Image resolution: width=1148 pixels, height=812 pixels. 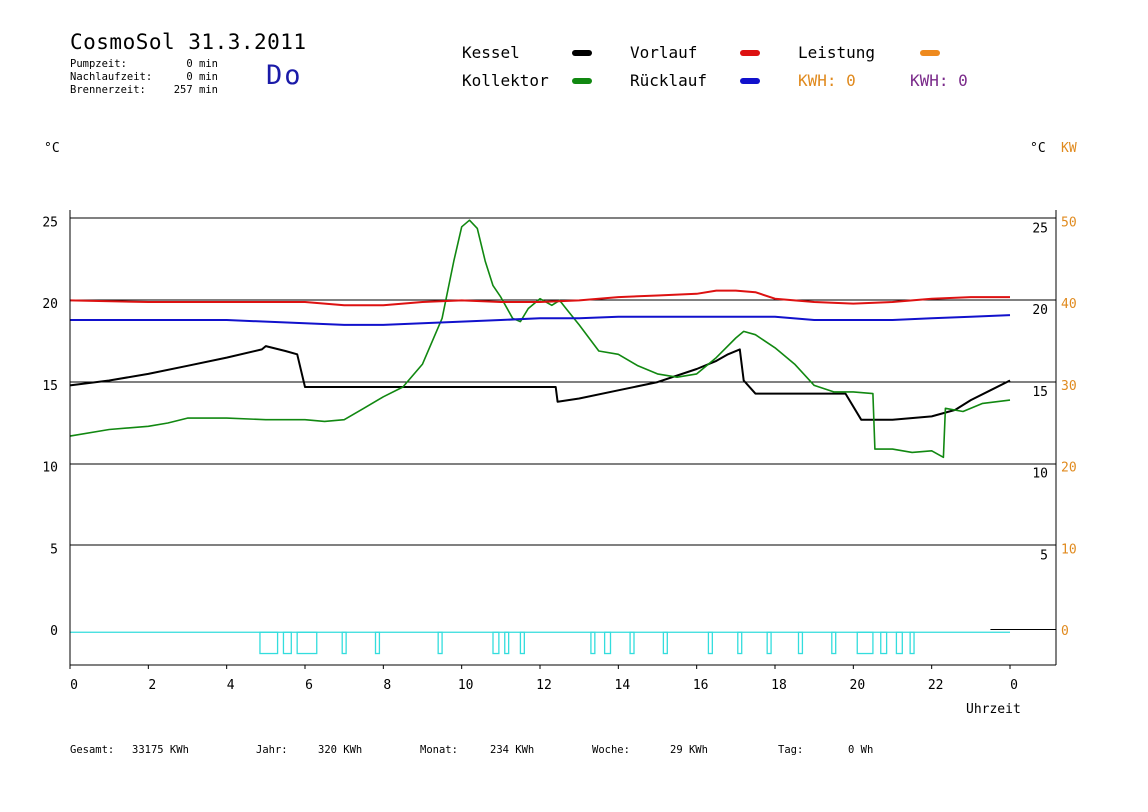 I want to click on legend-swatch-vorlauf, so click(x=750, y=53).